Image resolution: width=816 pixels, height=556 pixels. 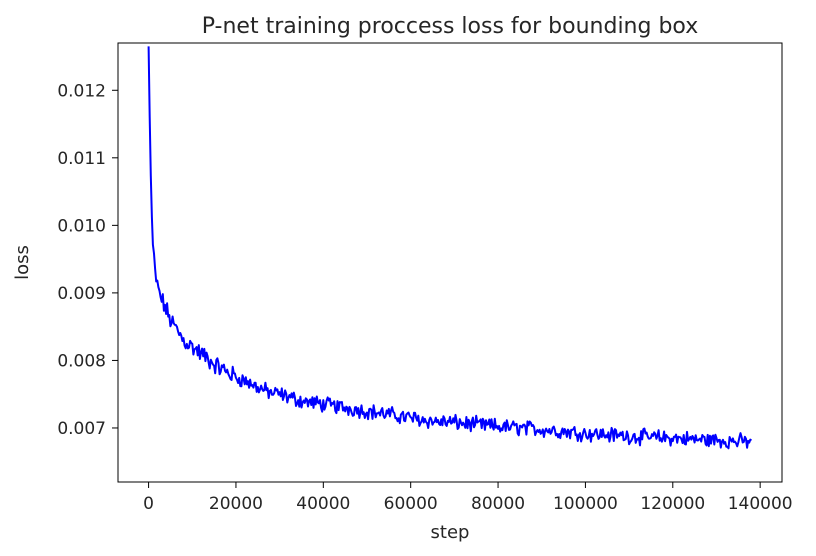 What do you see at coordinates (81, 159) in the screenshot?
I see `y-tick-label: 0.011` at bounding box center [81, 159].